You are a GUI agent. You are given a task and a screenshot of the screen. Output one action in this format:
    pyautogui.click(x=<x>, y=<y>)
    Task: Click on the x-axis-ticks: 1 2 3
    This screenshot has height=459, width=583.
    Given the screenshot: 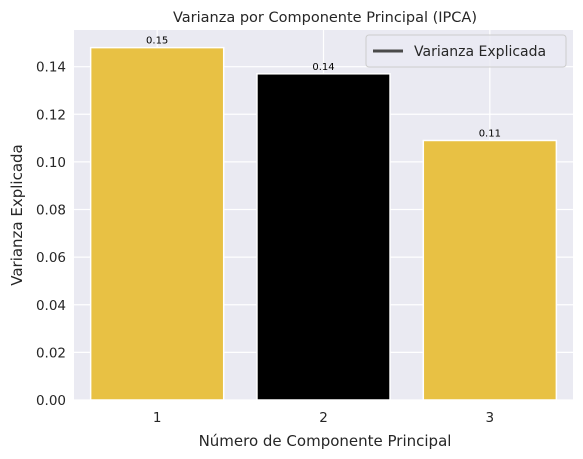 What is the action you would take?
    pyautogui.click(x=323, y=418)
    